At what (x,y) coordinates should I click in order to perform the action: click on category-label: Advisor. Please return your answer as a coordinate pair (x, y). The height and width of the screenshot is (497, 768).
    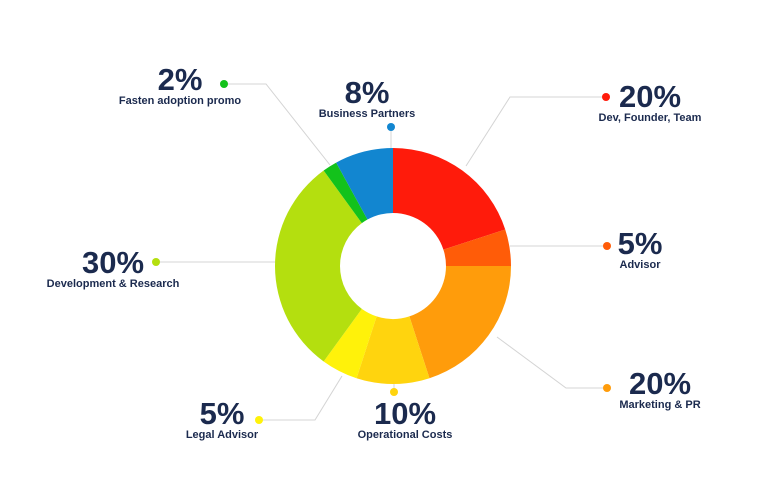
    Looking at the image, I should click on (641, 265).